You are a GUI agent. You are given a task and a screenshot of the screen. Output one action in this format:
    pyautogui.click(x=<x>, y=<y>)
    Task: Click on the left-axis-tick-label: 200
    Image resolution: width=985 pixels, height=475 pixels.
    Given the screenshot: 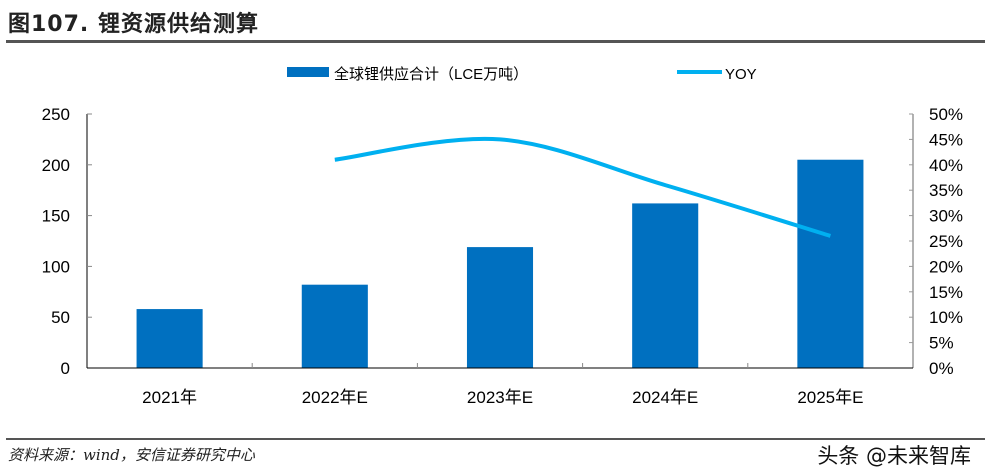 What is the action you would take?
    pyautogui.click(x=56, y=165)
    